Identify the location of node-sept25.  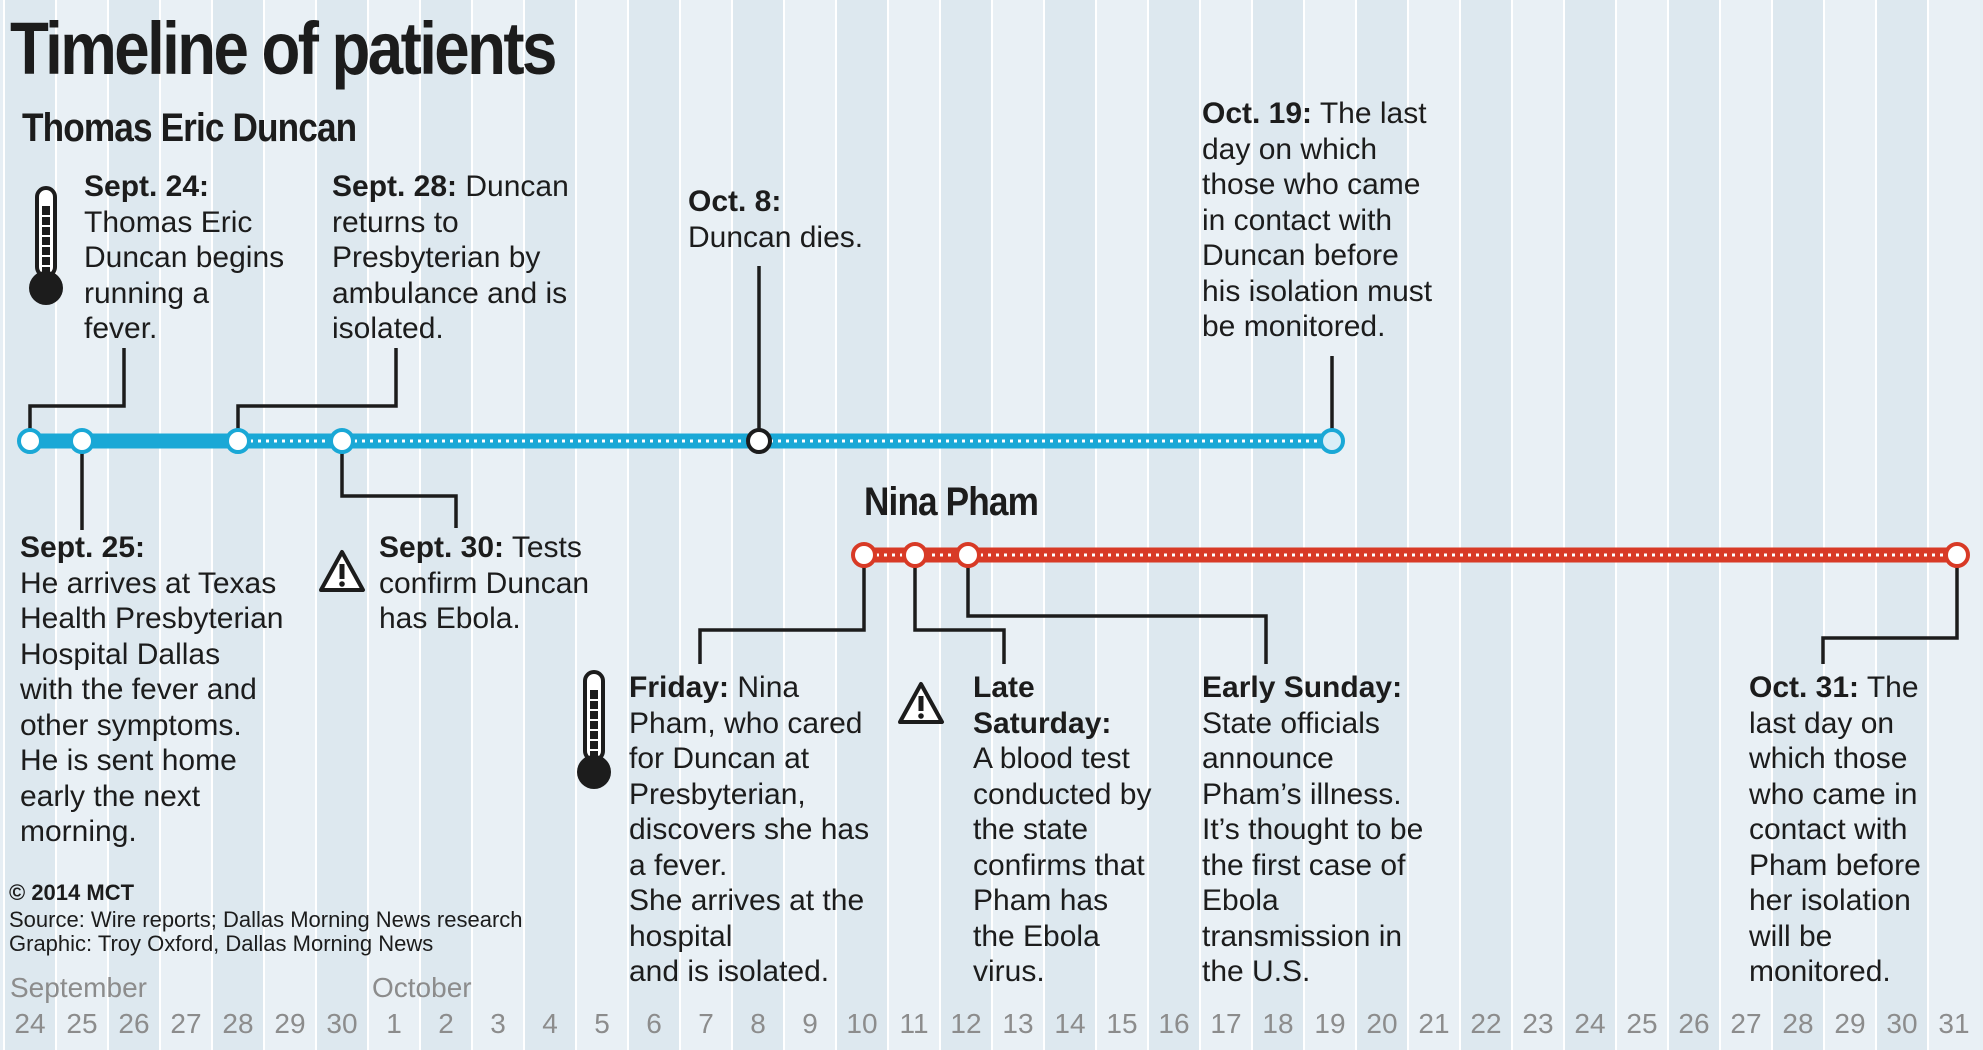
(82, 441).